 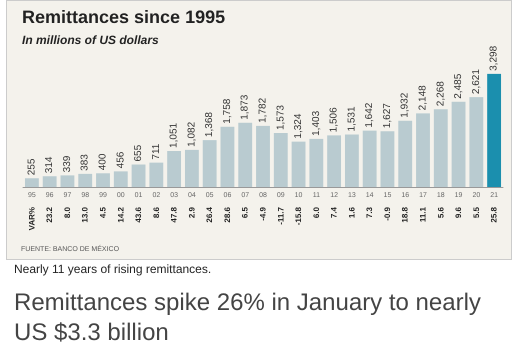 I want to click on data-label: 339, so click(x=67, y=163).